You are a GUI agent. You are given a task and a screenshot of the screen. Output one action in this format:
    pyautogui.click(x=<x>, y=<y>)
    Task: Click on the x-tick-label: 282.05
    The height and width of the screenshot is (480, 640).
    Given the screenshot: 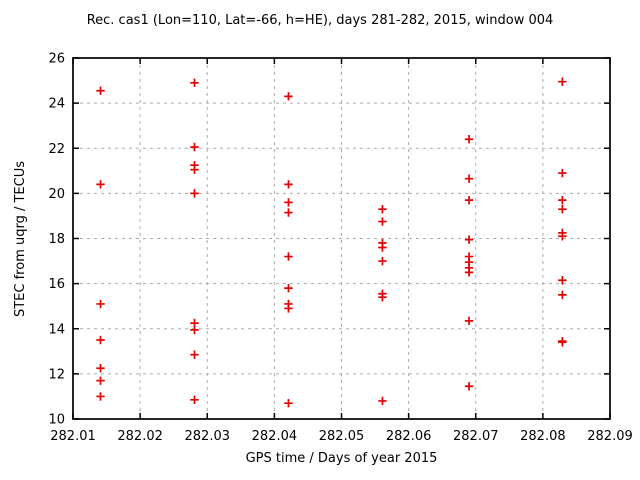 What is the action you would take?
    pyautogui.click(x=342, y=436)
    